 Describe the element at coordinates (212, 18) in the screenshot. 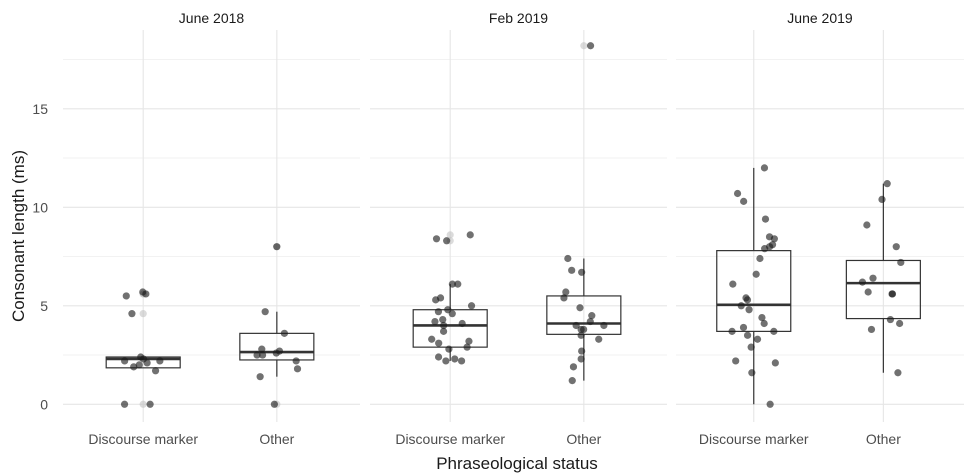

I see `panel-title: June 2018` at that location.